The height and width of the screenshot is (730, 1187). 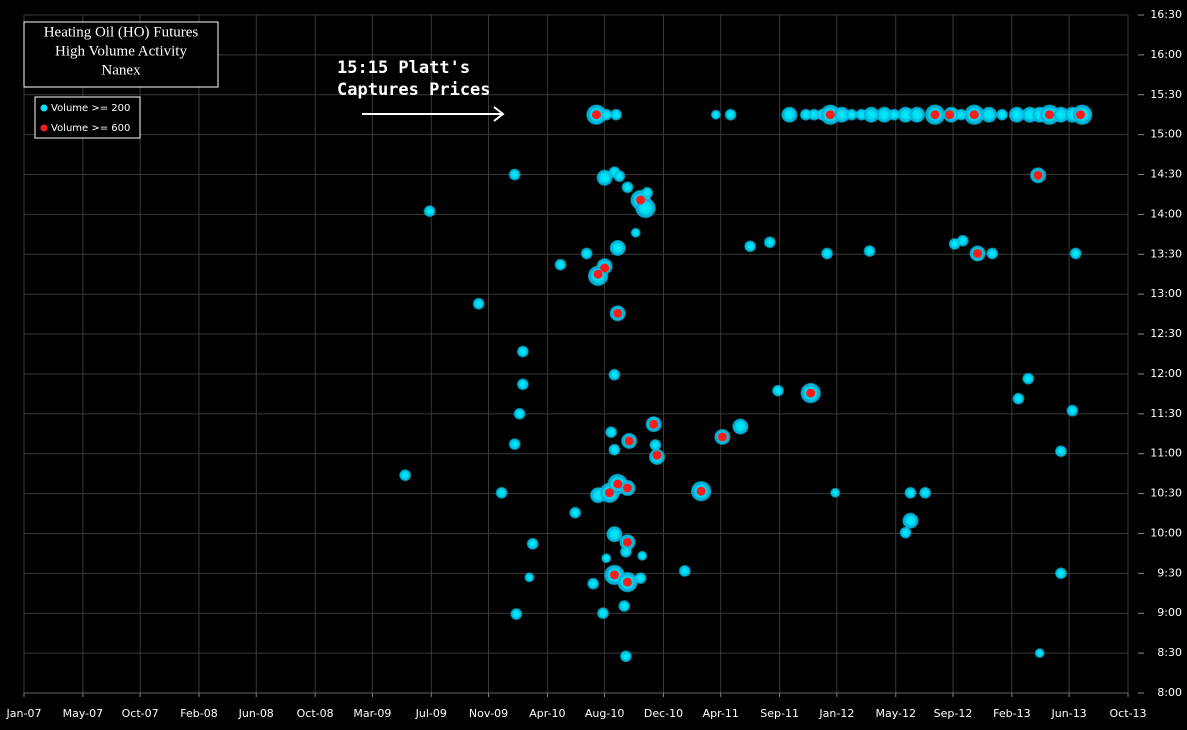 I want to click on annotation: 15:15 Platt's, so click(x=403, y=68).